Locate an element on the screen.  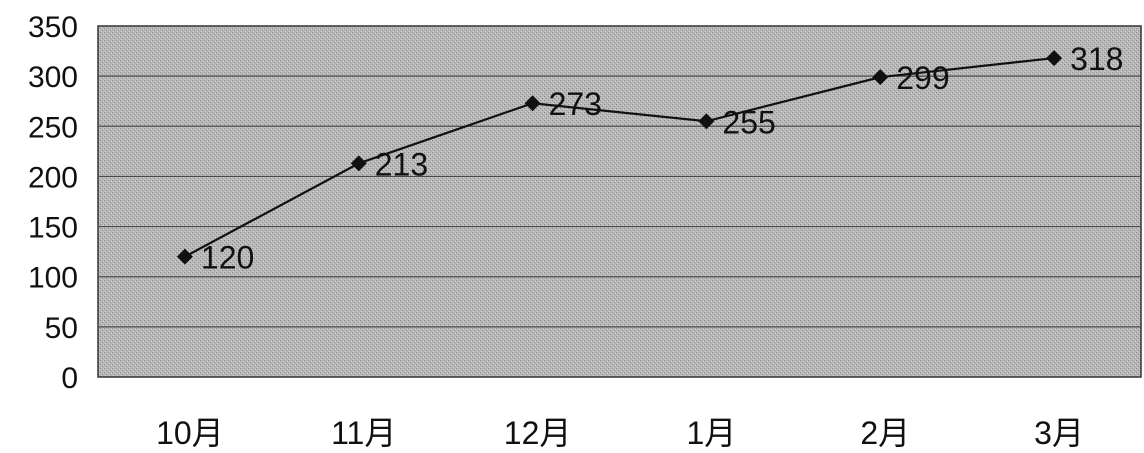
y-tick-label: 300 is located at coordinates (53, 77).